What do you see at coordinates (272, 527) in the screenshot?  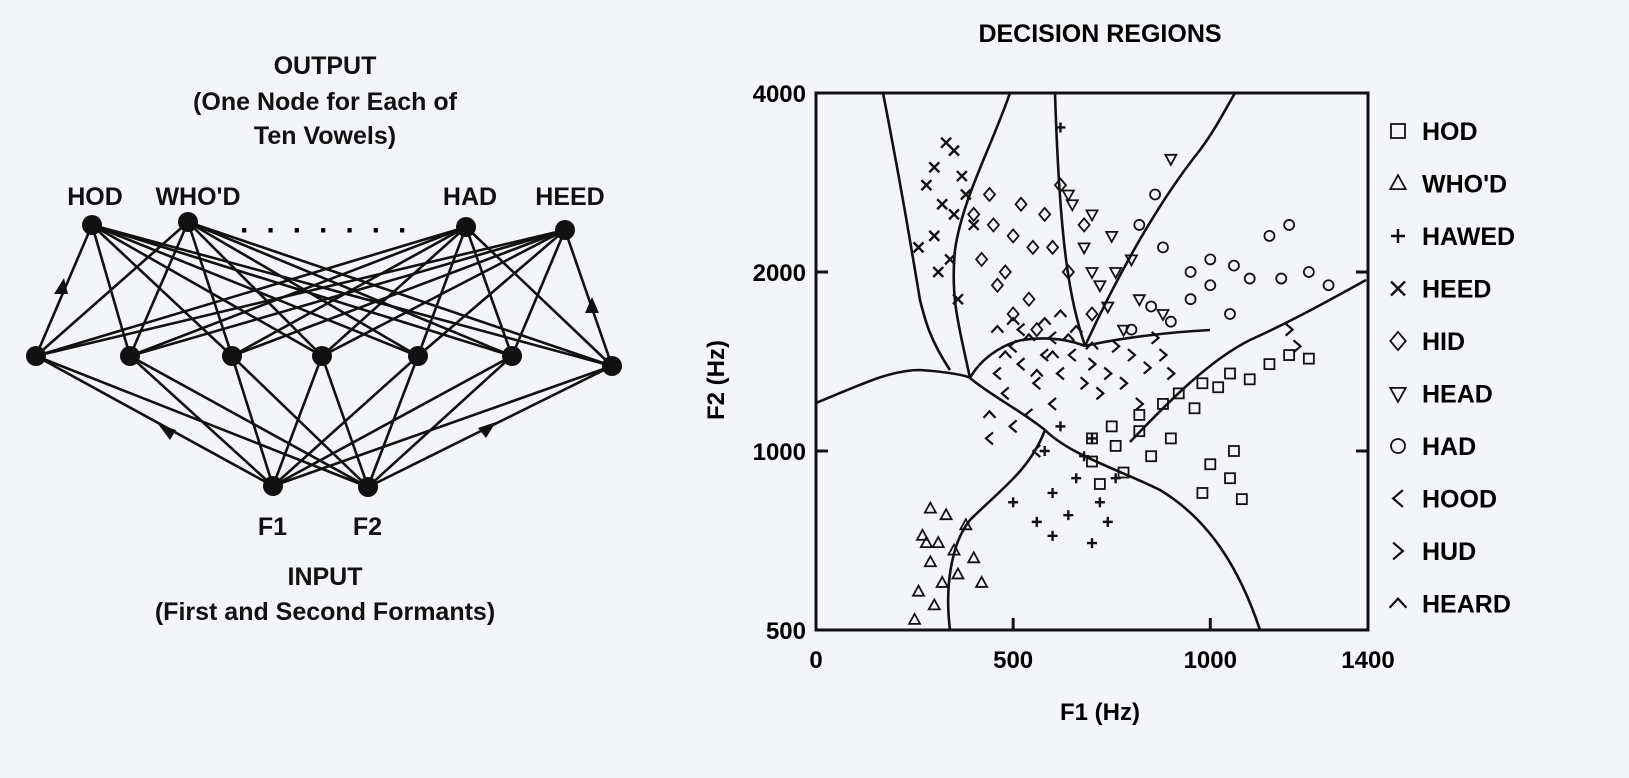 I see `input-node-label-f1: F1` at bounding box center [272, 527].